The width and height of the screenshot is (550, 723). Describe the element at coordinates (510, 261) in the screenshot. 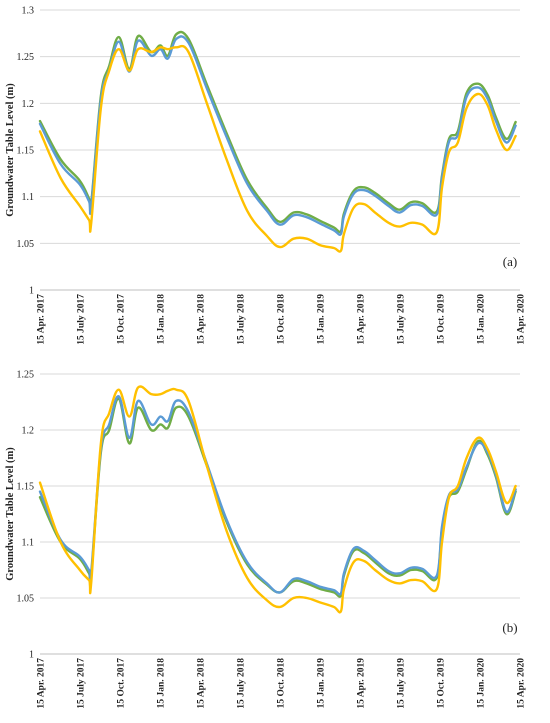

I see `panel-label: (a)` at that location.